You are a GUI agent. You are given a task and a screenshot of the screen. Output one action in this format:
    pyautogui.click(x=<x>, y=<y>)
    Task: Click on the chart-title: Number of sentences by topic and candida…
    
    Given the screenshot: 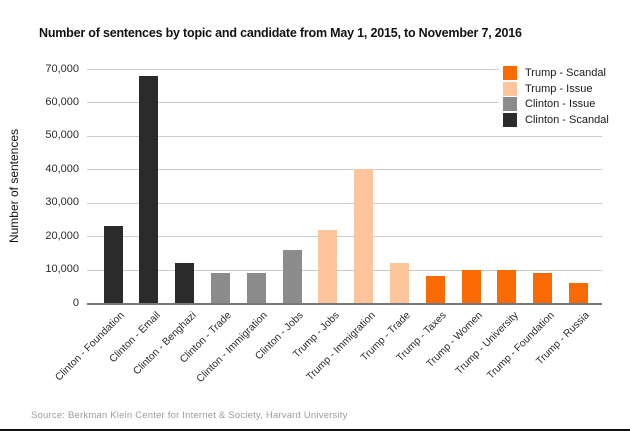 What is the action you would take?
    pyautogui.click(x=280, y=33)
    